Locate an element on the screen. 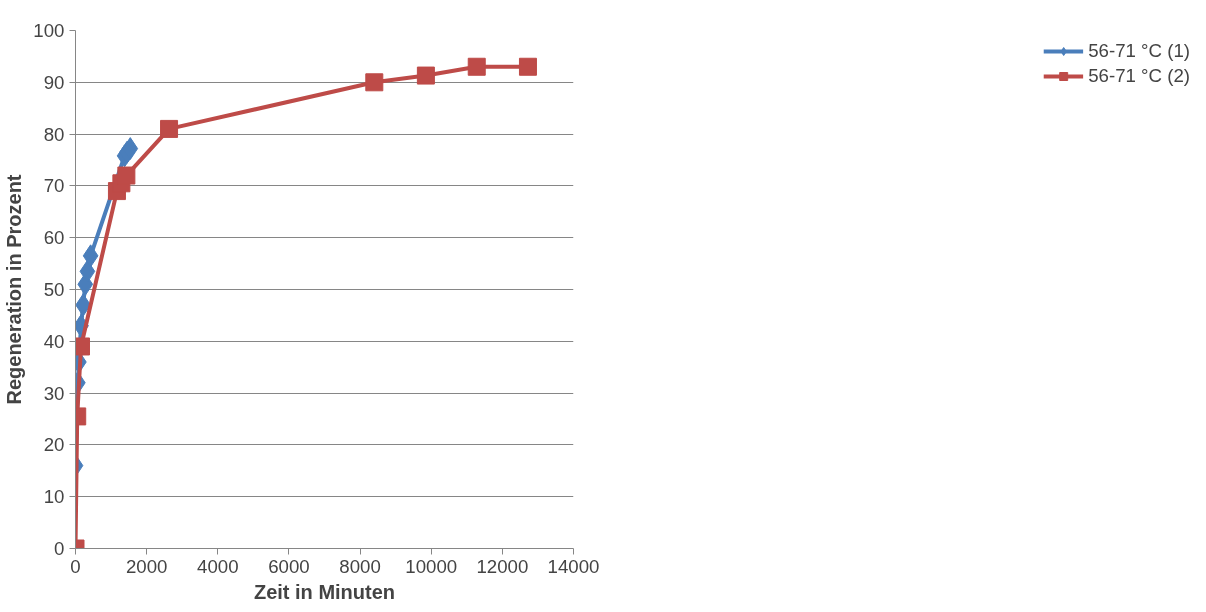 Image resolution: width=1206 pixels, height=612 pixels. x-tick-label: 0 is located at coordinates (75, 566).